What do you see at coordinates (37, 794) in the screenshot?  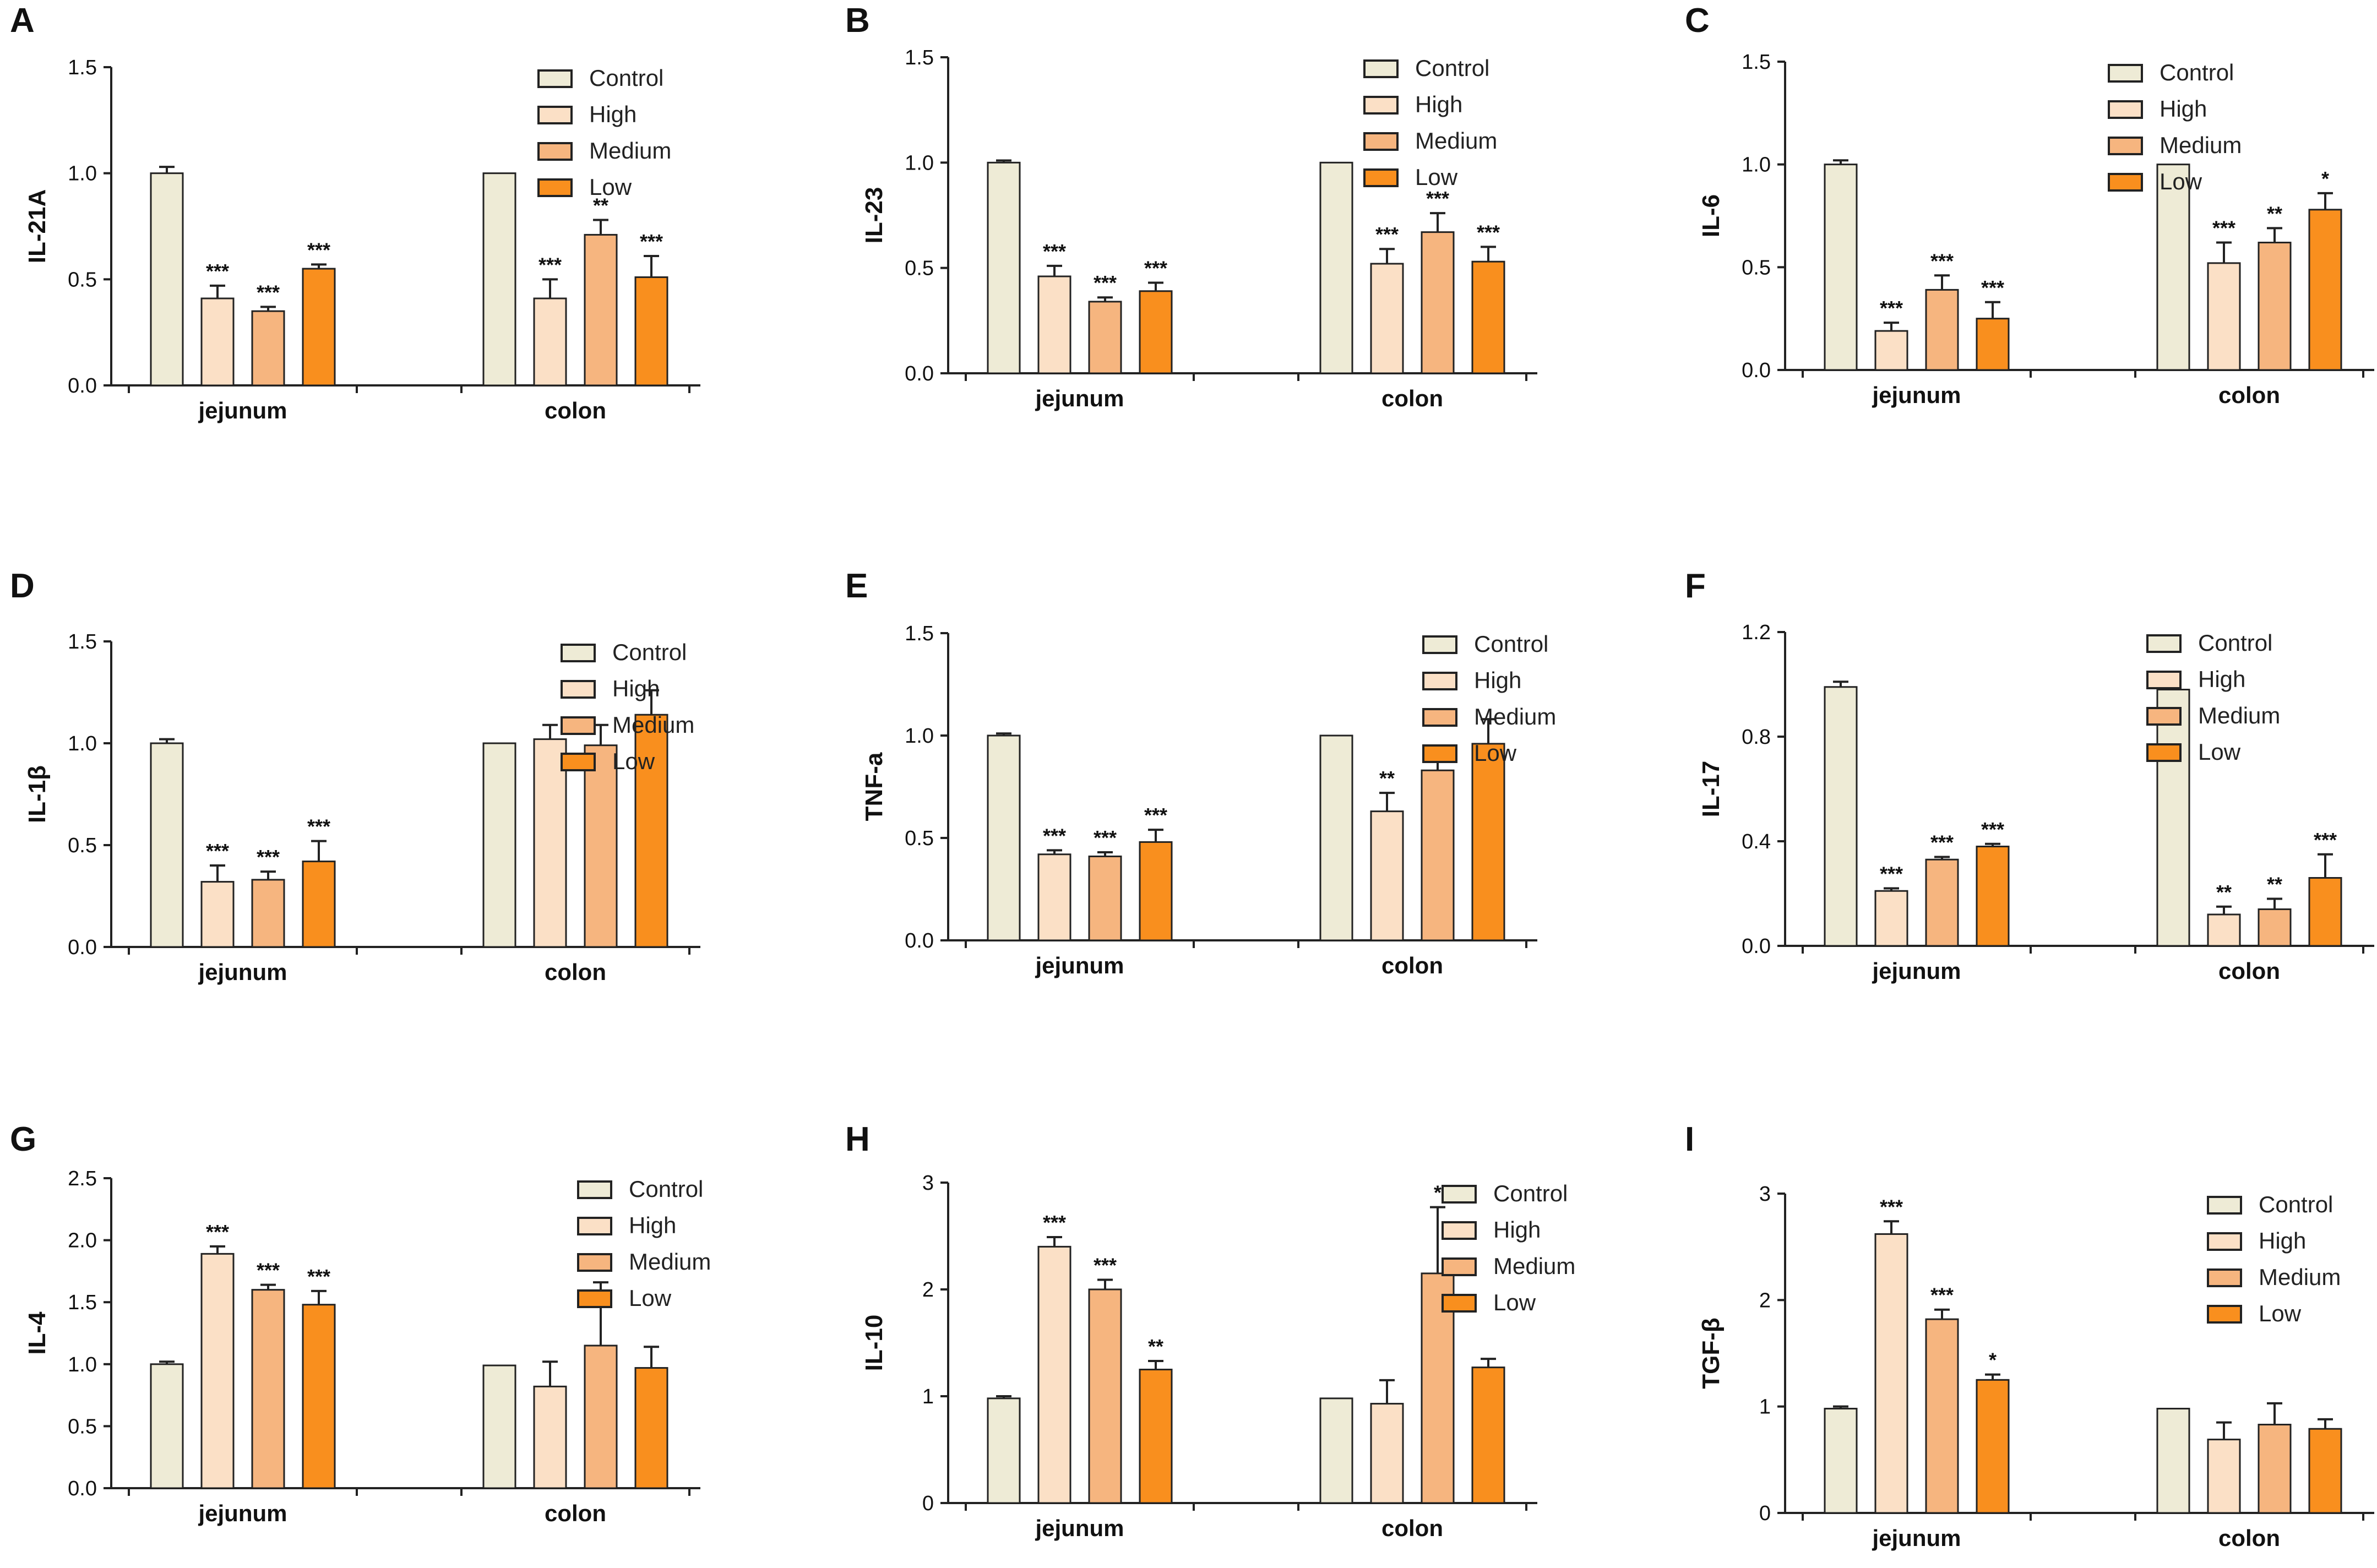 I see `y-axis-label: IL-1β` at bounding box center [37, 794].